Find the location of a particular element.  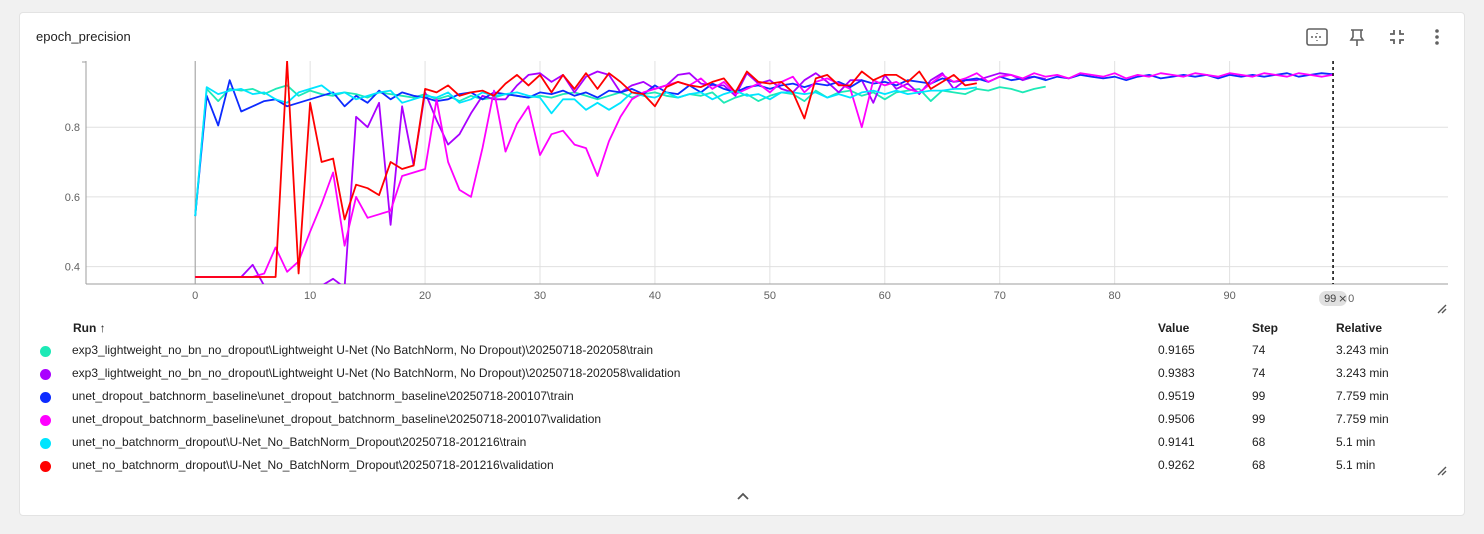

collapse-fullscreen-button is located at coordinates (1397, 37).